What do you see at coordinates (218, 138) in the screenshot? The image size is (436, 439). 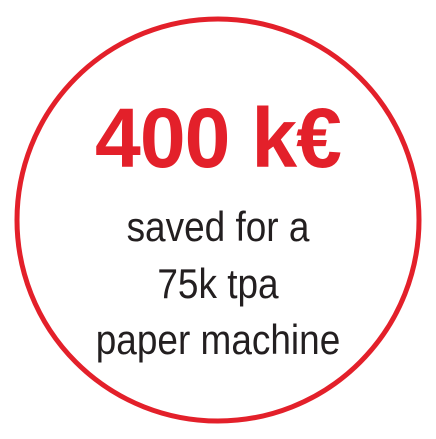 I see `savings-amount: 400 k€` at bounding box center [218, 138].